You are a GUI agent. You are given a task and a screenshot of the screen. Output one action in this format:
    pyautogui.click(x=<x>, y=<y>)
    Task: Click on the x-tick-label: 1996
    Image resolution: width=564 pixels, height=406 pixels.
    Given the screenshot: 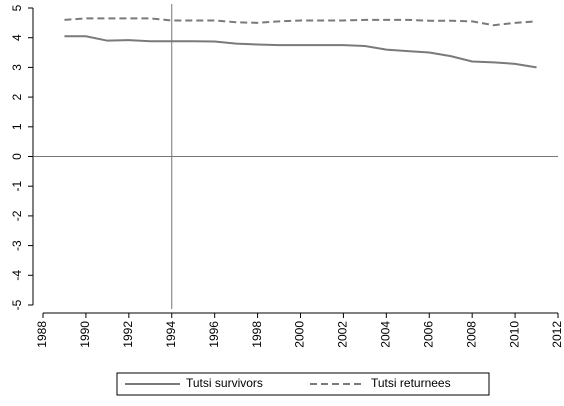 What is the action you would take?
    pyautogui.click(x=214, y=334)
    